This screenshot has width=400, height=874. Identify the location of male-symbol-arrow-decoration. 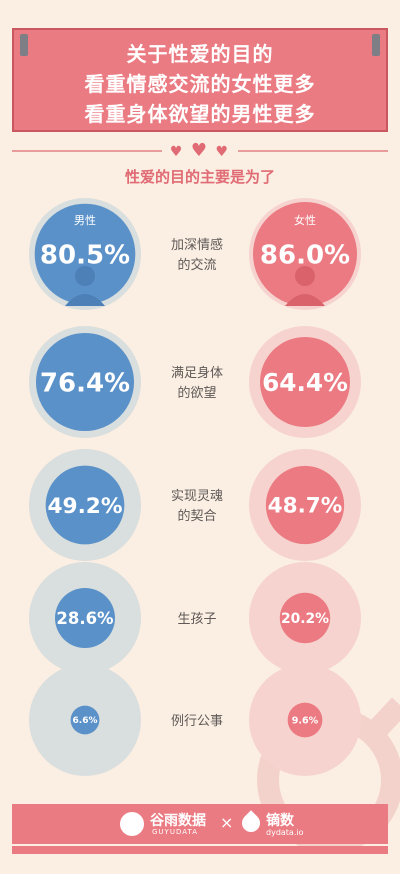
(381, 720).